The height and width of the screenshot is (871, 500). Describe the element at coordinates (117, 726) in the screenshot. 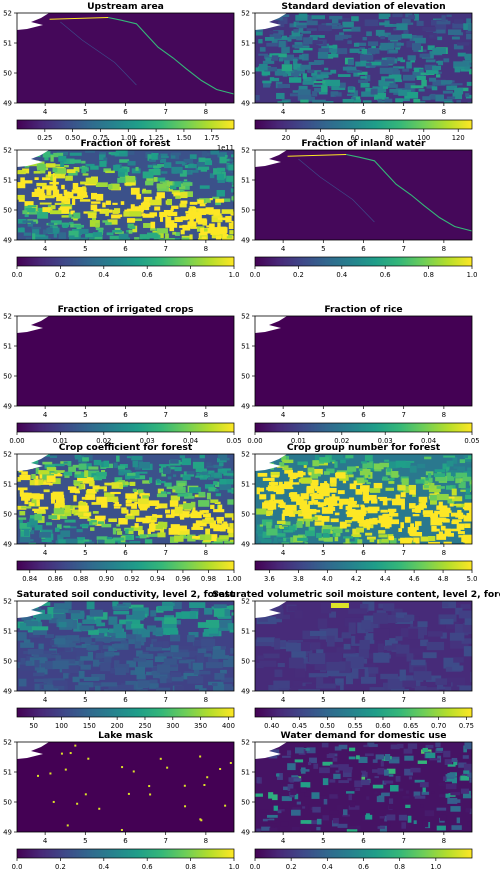

I see `colorbar-tick-label: 200` at that location.